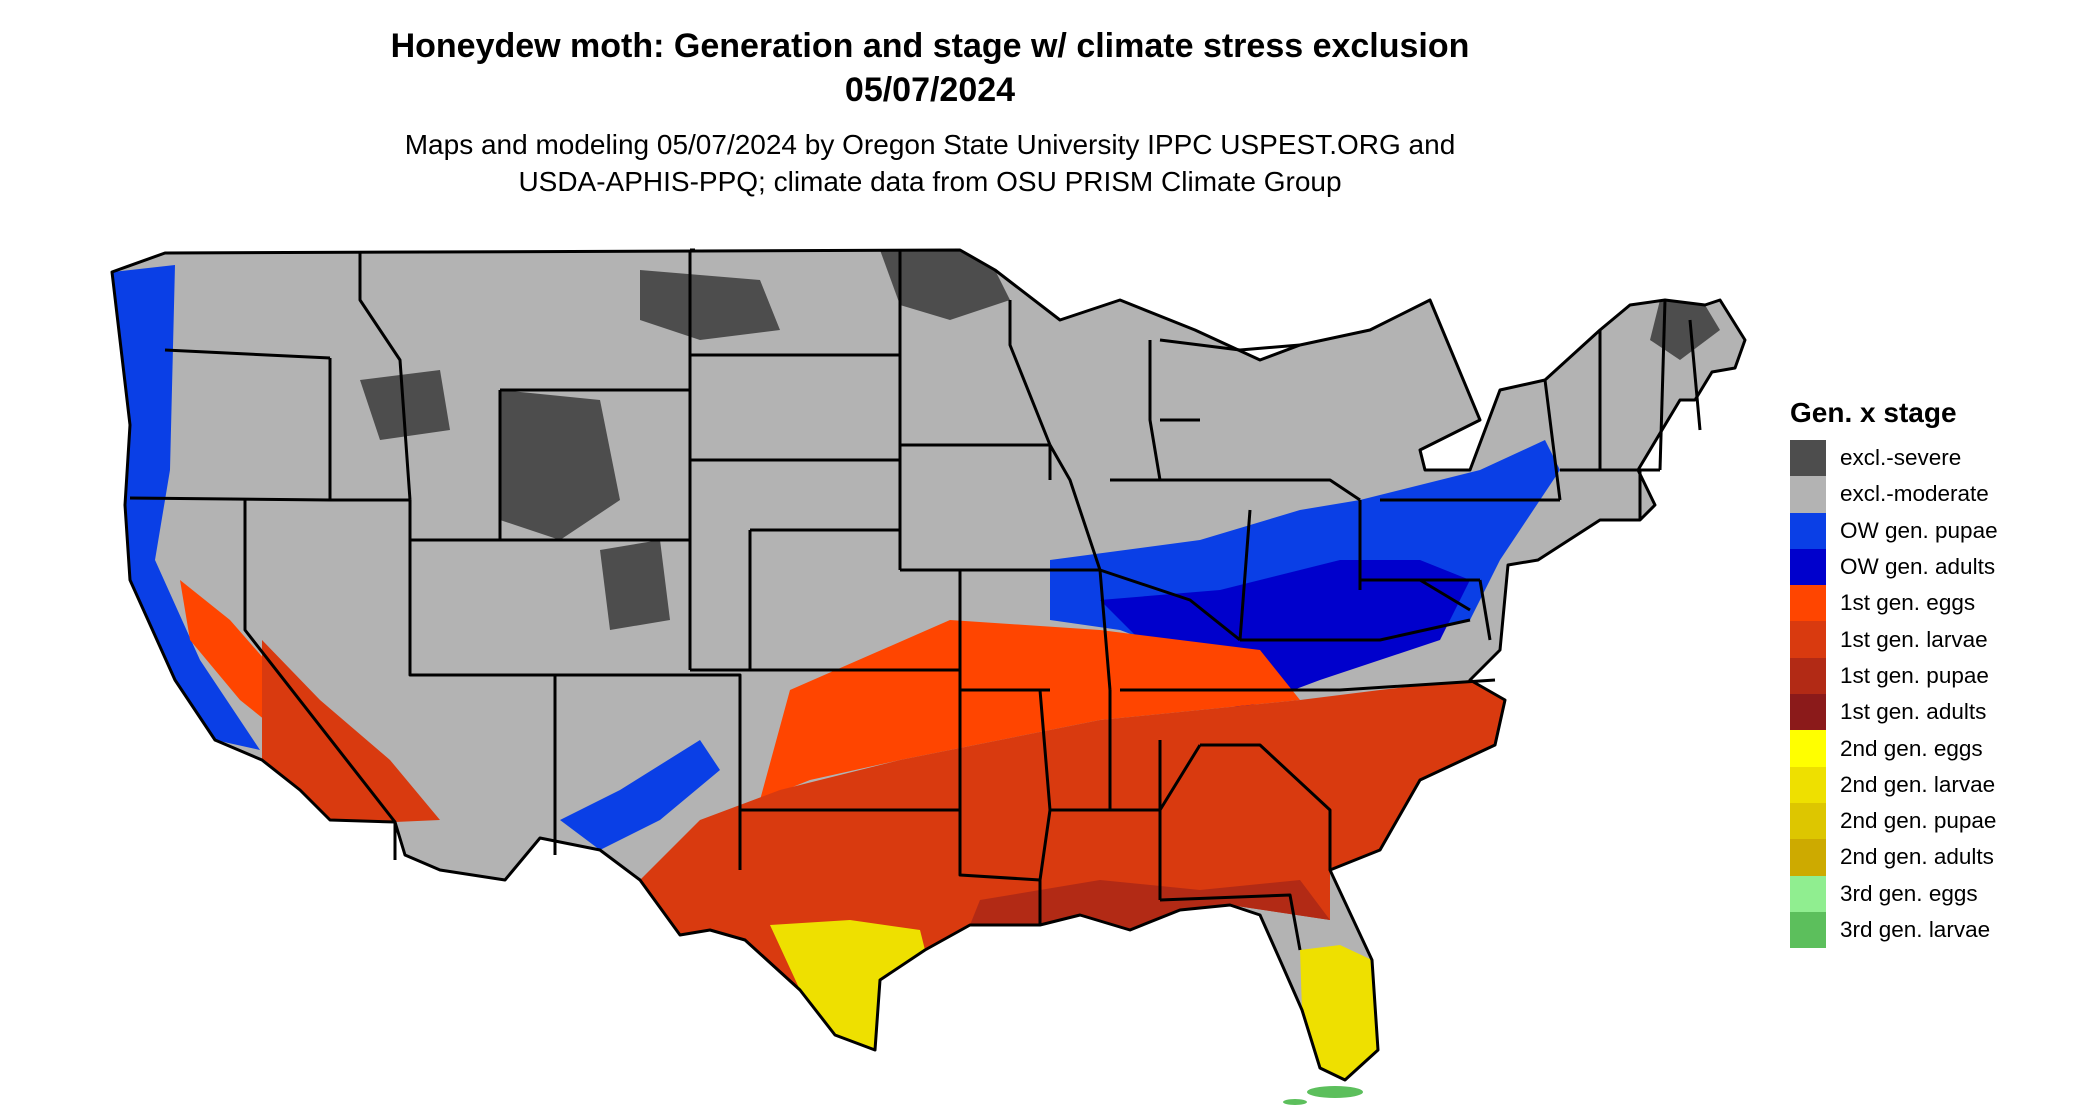 The height and width of the screenshot is (1116, 2100). What do you see at coordinates (1918, 567) in the screenshot?
I see `legend-label: OW gen. adults` at bounding box center [1918, 567].